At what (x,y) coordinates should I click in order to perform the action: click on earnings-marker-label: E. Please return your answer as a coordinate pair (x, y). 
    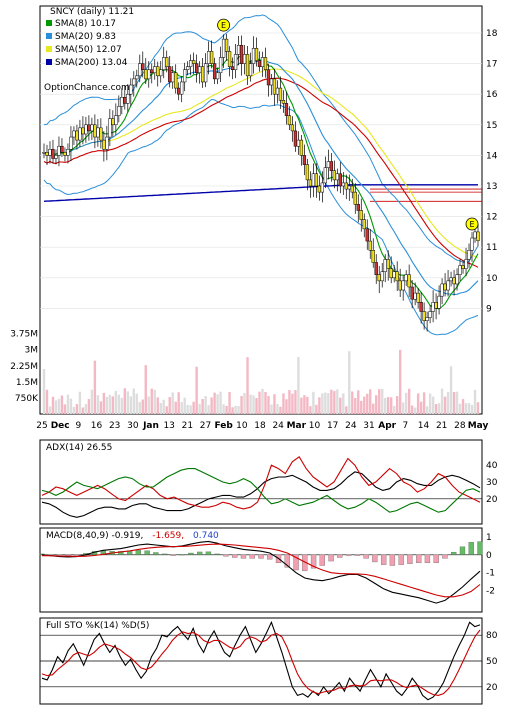
    Looking at the image, I should click on (223, 25).